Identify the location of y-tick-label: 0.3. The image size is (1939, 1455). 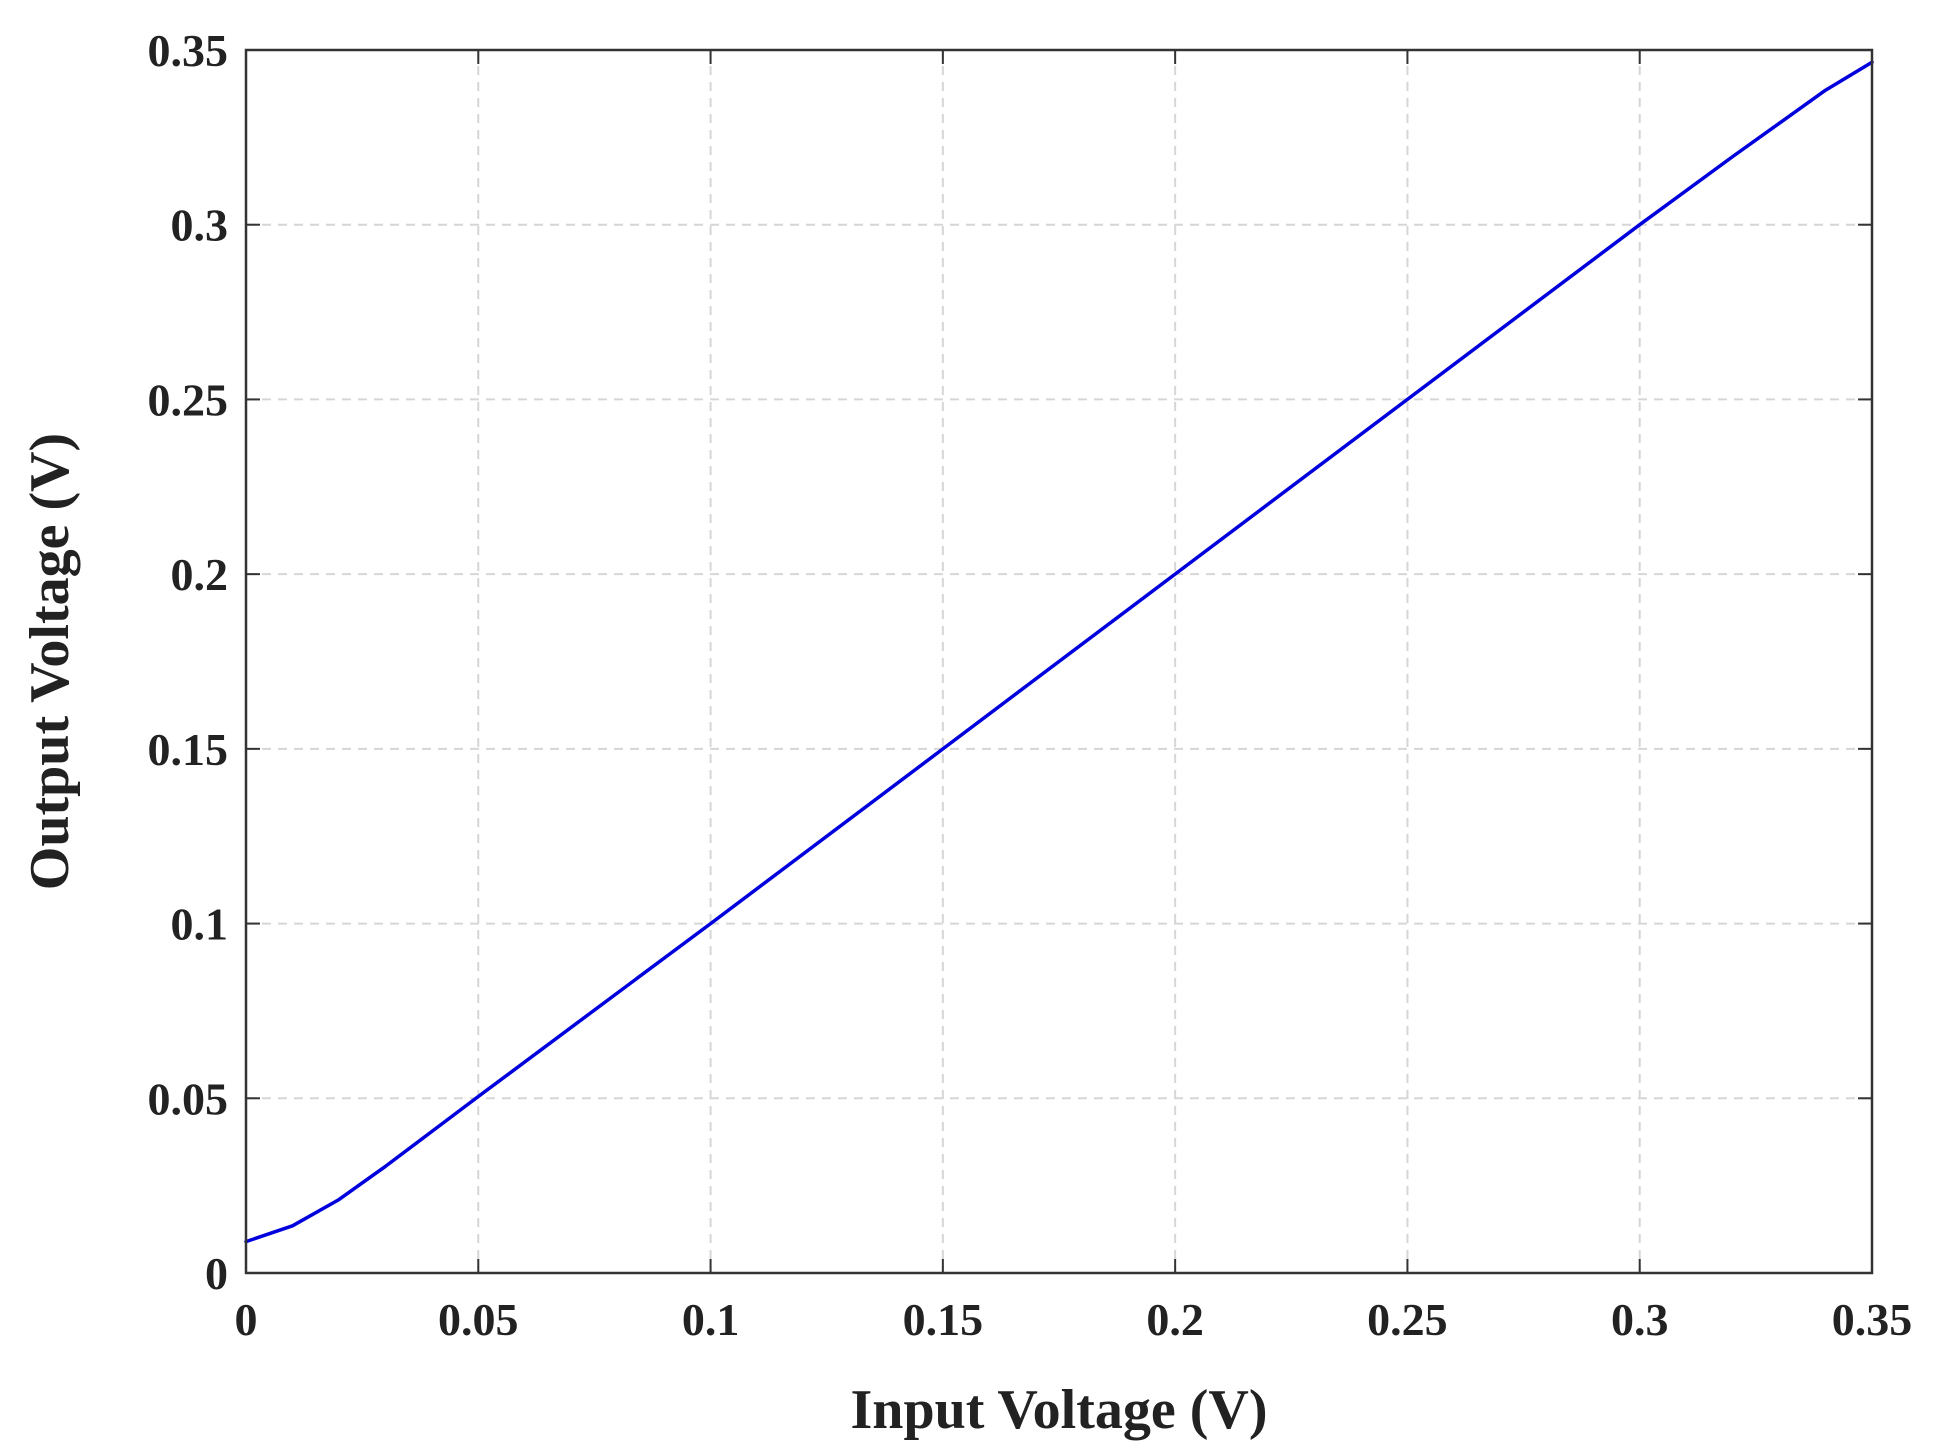
(200, 225).